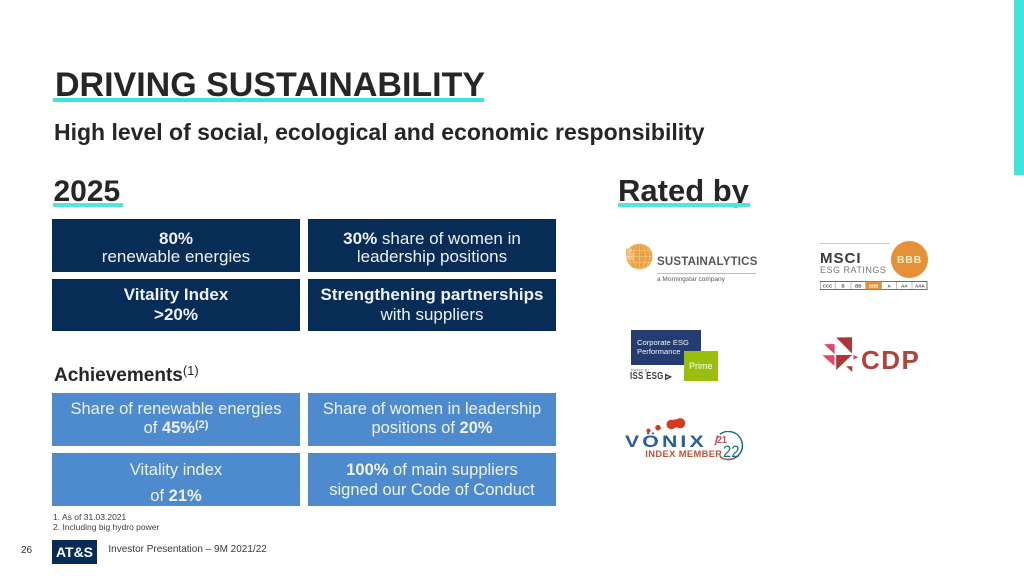 The image size is (1024, 576). What do you see at coordinates (640, 371) in the screenshot?
I see `svg-text: RATED BY` at bounding box center [640, 371].